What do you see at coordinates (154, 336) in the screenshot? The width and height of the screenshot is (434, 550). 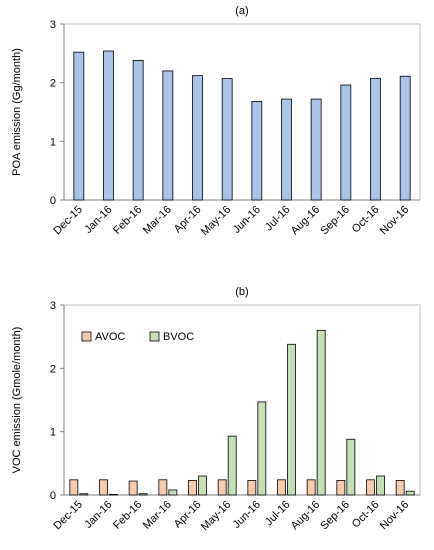 I see `legend-swatch-bvoc` at bounding box center [154, 336].